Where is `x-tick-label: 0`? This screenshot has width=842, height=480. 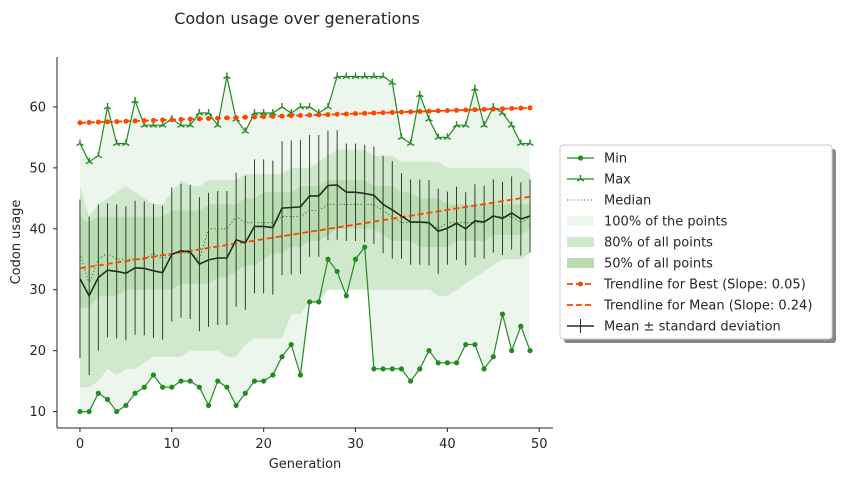
x-tick-label: 0 is located at coordinates (80, 444).